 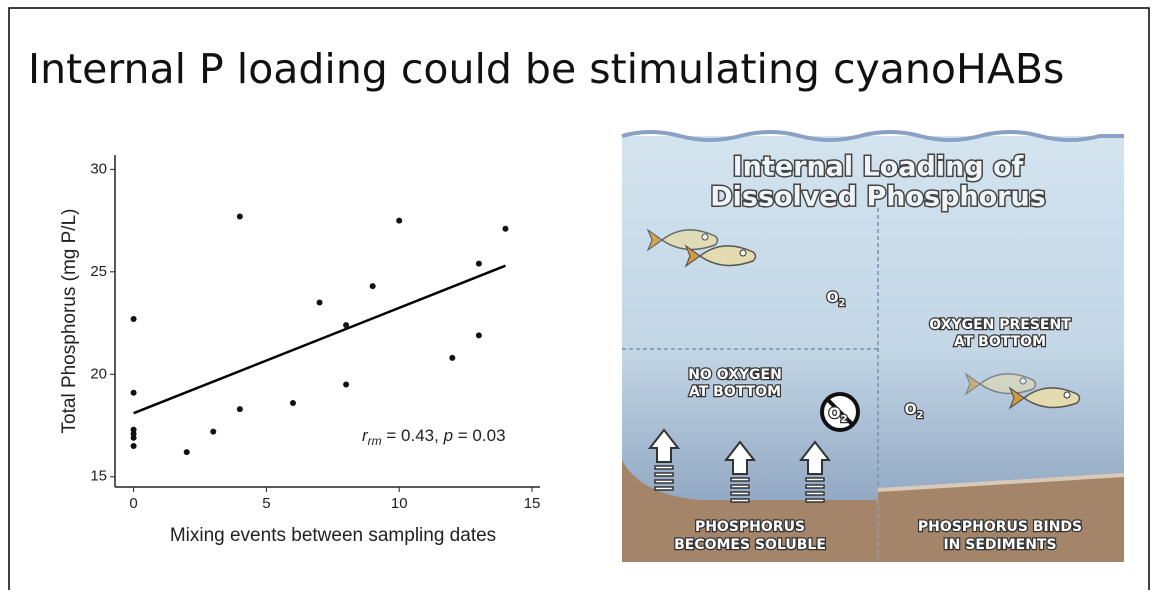 What do you see at coordinates (133, 503) in the screenshot?
I see `x-tick-label: 0` at bounding box center [133, 503].